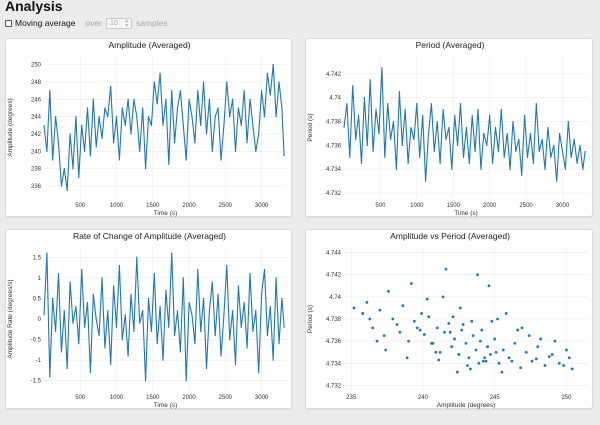 This screenshot has width=600, height=425. Describe the element at coordinates (80, 206) in the screenshot. I see `x-tick-label: 500` at that location.